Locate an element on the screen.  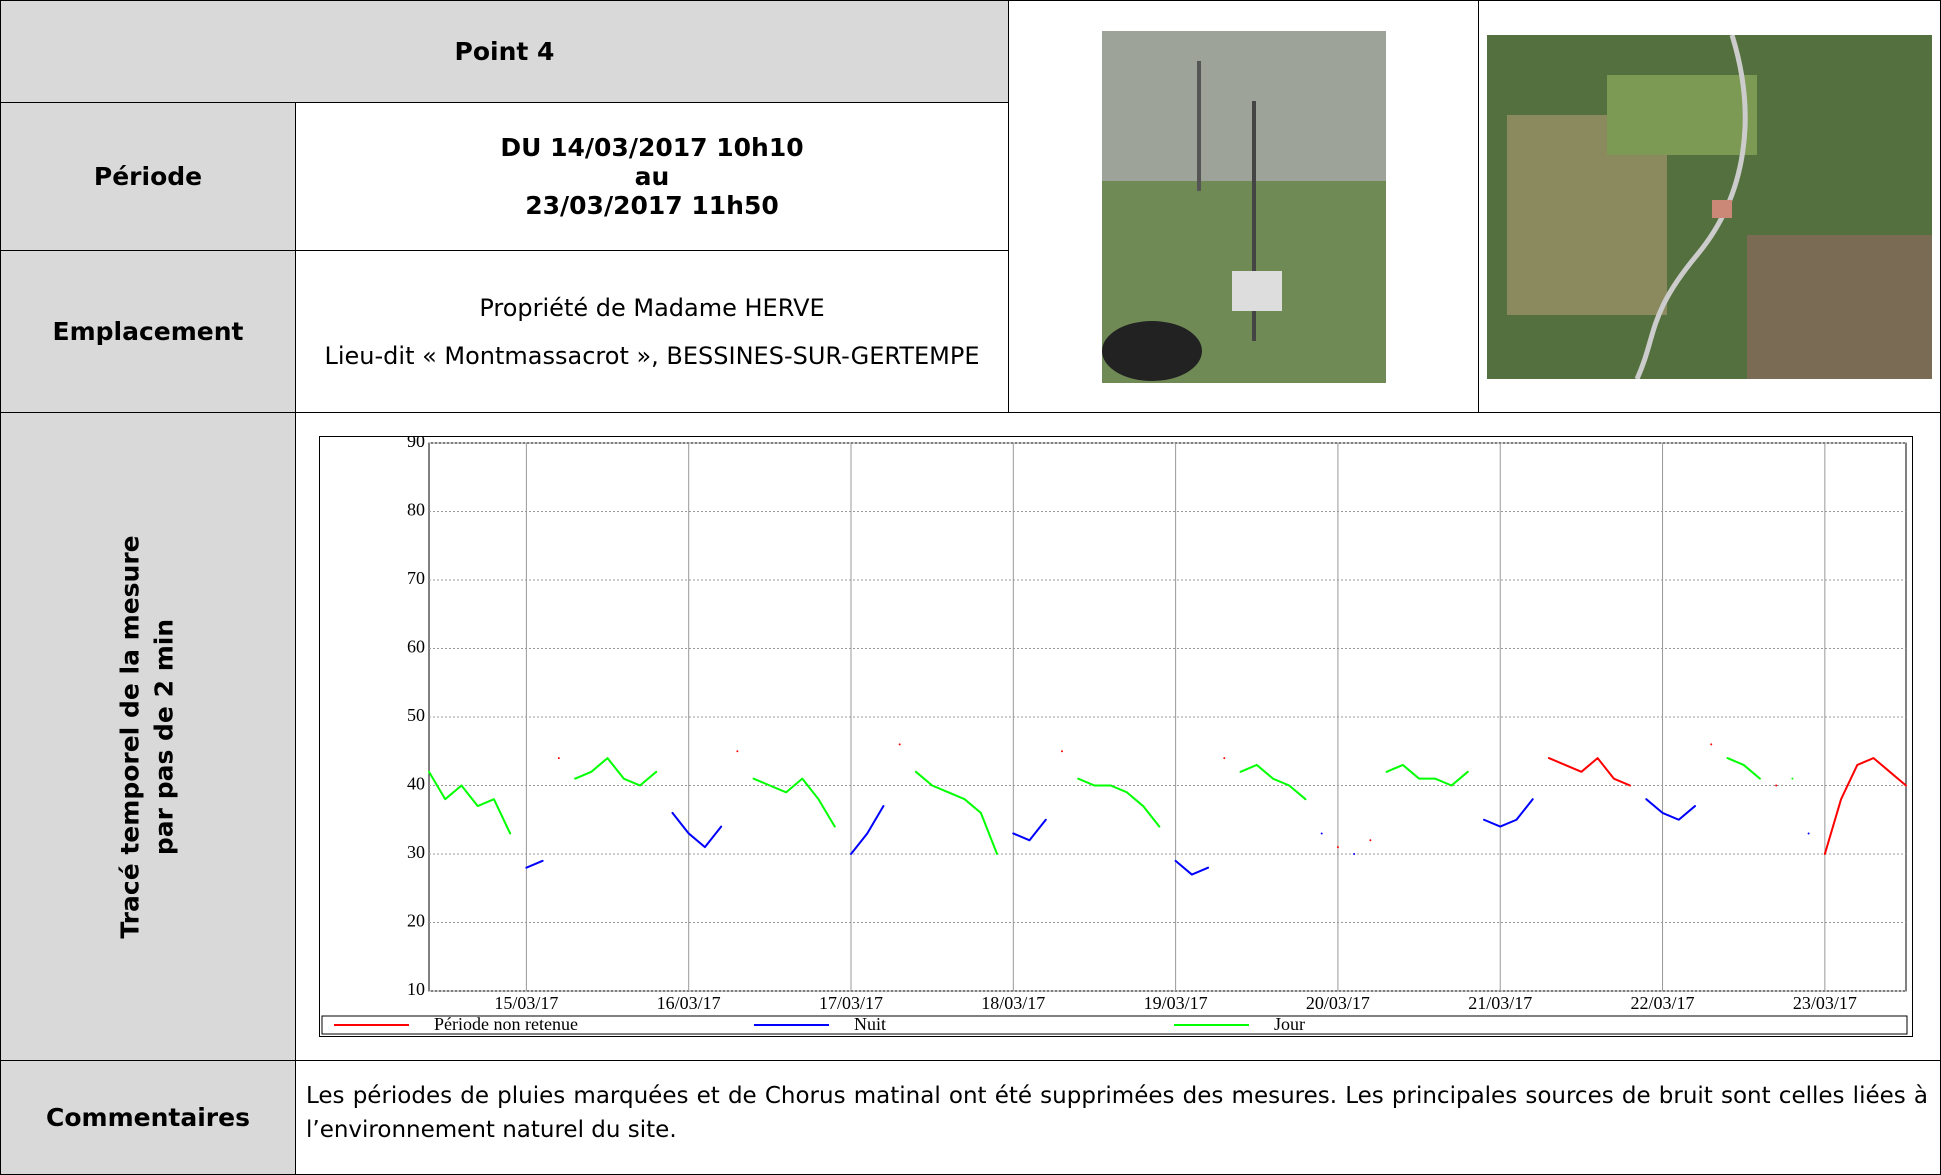
x-tick-label: 15/03/17 is located at coordinates (526, 1003).